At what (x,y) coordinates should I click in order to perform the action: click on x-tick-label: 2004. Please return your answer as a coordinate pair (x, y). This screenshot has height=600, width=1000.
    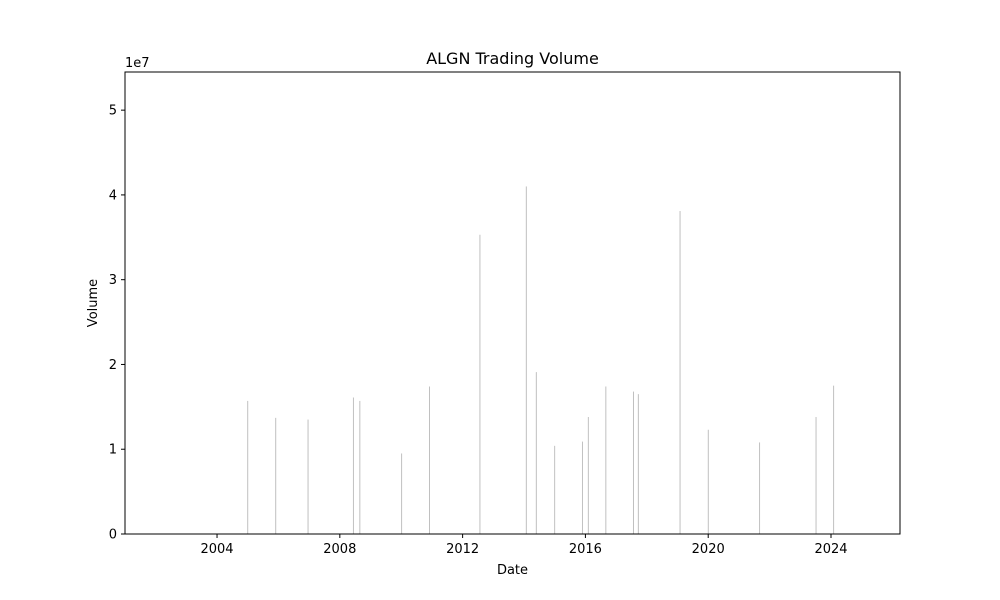
    Looking at the image, I should click on (216, 549).